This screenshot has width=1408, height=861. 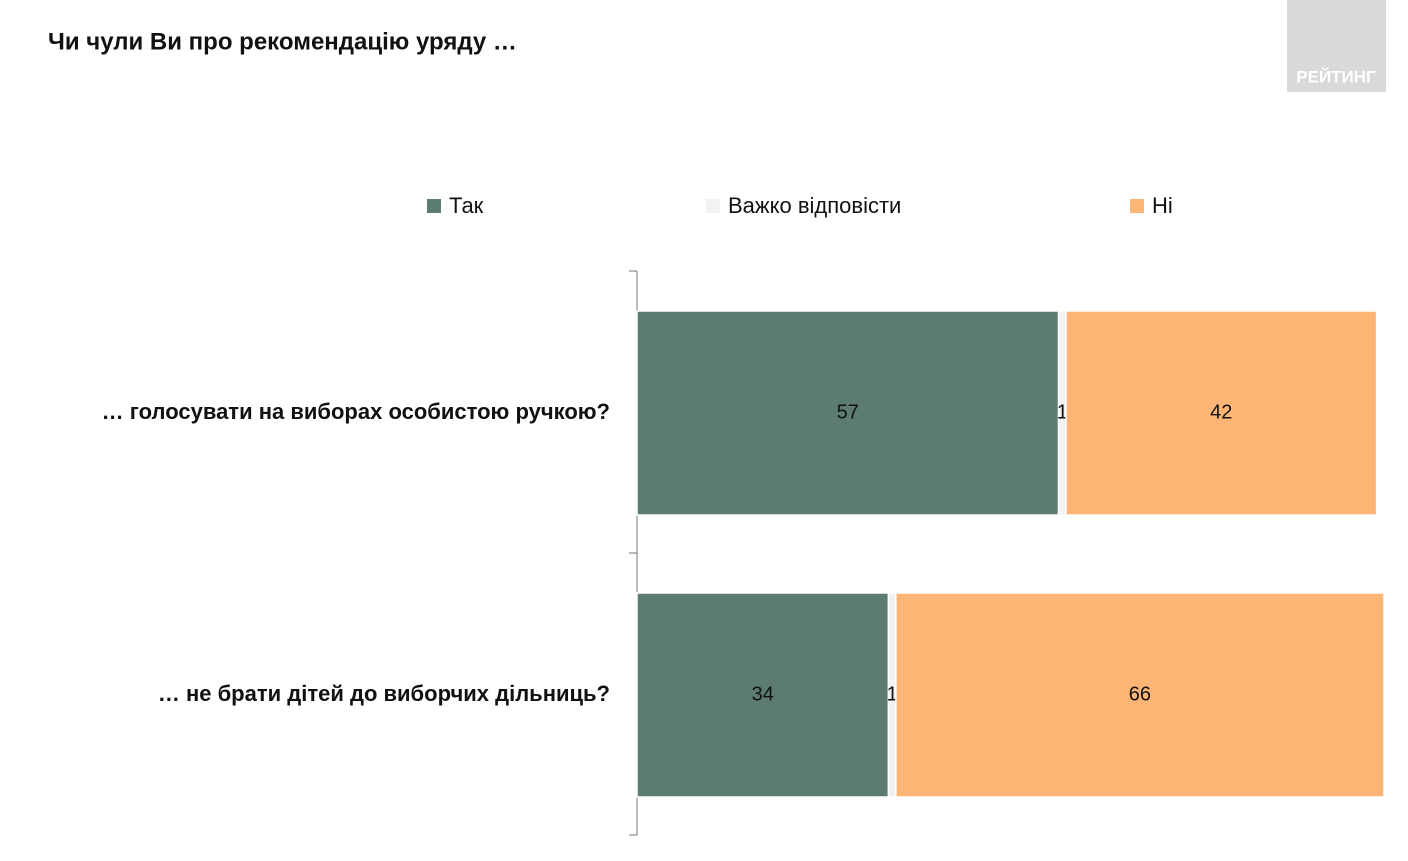 What do you see at coordinates (1336, 46) in the screenshot?
I see `logo-box` at bounding box center [1336, 46].